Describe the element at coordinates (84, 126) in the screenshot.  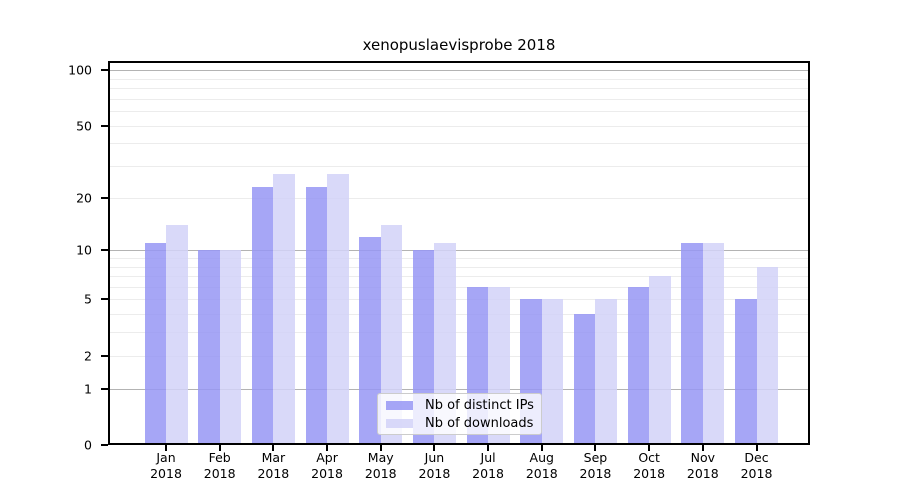
I see `y-tick-label-50: 50` at that location.